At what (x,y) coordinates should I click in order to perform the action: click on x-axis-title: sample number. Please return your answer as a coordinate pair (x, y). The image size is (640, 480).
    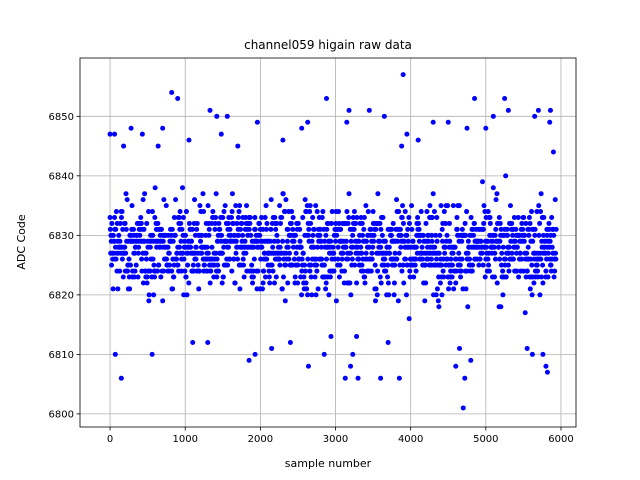
    Looking at the image, I should click on (328, 463).